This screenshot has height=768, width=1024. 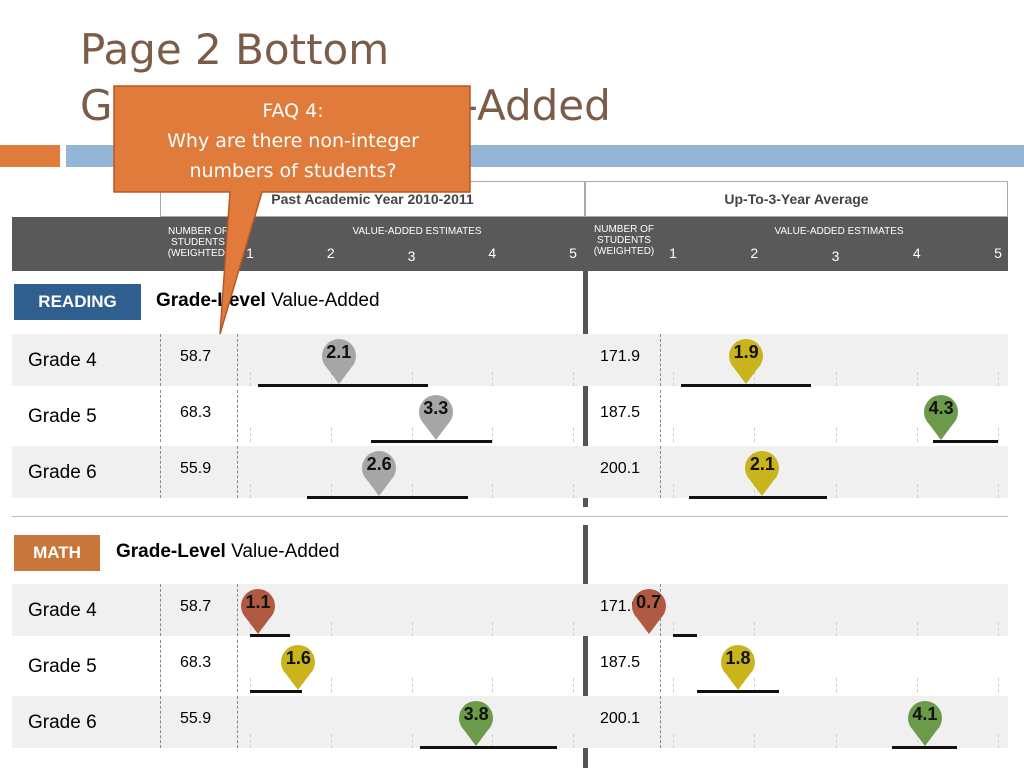 I want to click on va-marker-value: 3.8, so click(x=476, y=714).